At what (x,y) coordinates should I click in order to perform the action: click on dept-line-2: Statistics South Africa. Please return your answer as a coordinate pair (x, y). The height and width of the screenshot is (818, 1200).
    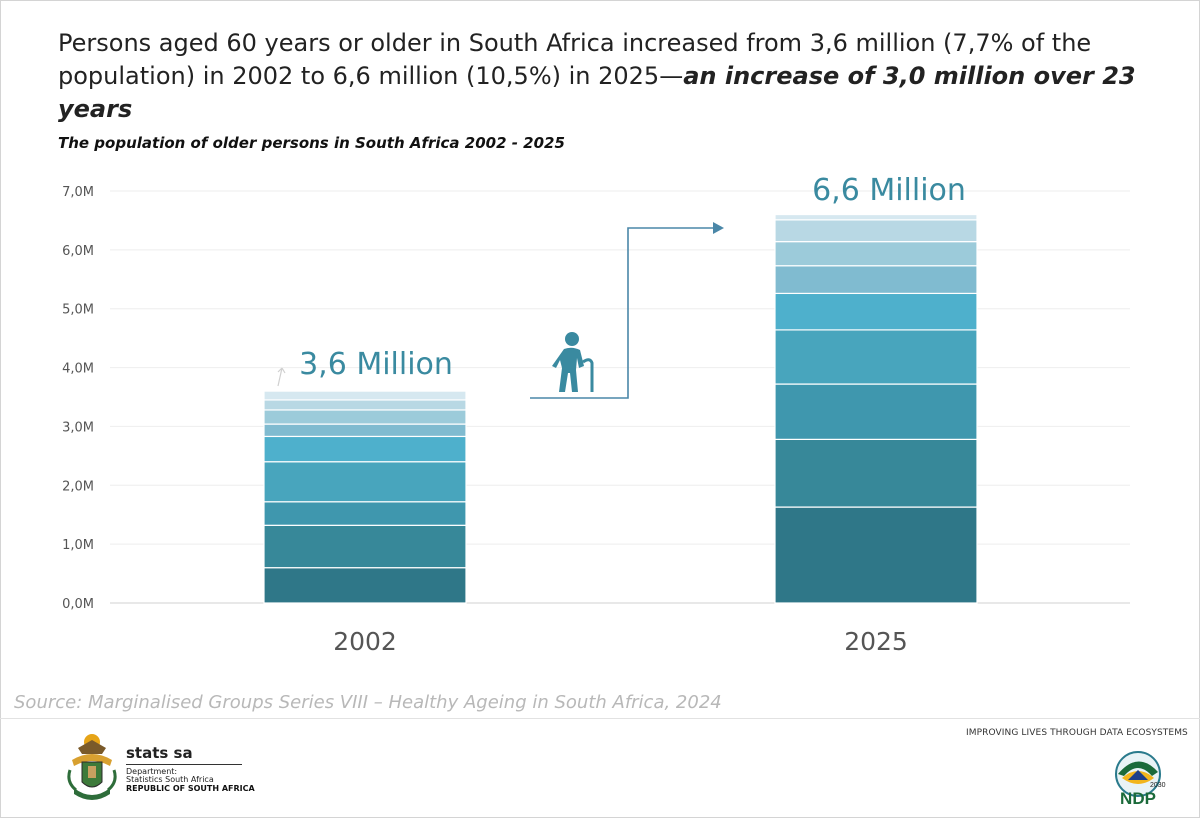
    Looking at the image, I should click on (170, 779).